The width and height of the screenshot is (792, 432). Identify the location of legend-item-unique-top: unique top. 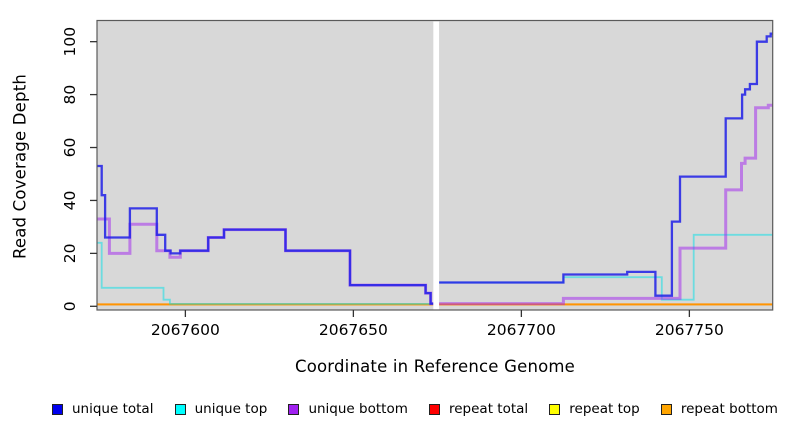
(221, 409).